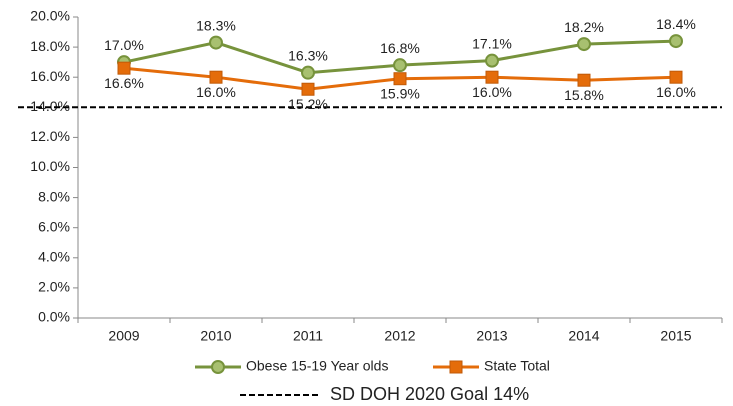  What do you see at coordinates (676, 24) in the screenshot?
I see `data-label: 18.4%` at bounding box center [676, 24].